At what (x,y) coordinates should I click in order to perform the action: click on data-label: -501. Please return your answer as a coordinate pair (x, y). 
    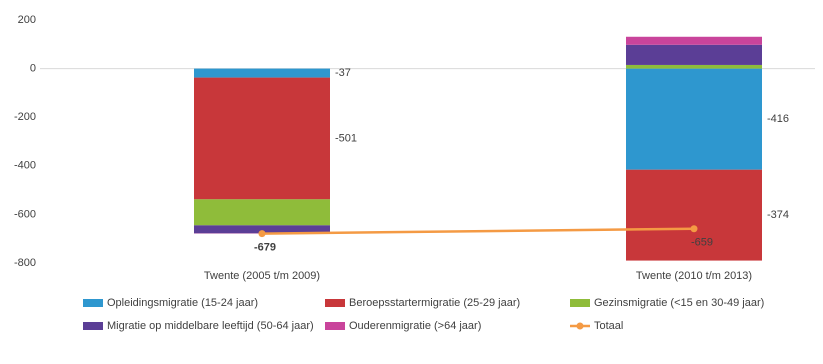
    Looking at the image, I should click on (346, 138).